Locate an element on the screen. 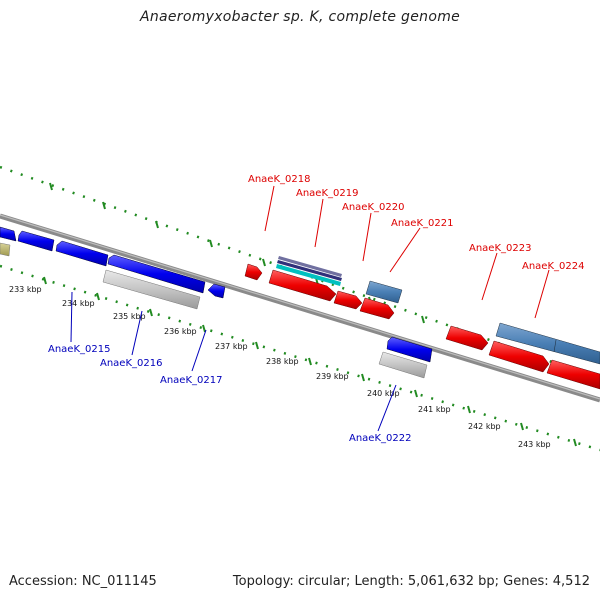  kbp-label: 236 kbp is located at coordinates (180, 331).